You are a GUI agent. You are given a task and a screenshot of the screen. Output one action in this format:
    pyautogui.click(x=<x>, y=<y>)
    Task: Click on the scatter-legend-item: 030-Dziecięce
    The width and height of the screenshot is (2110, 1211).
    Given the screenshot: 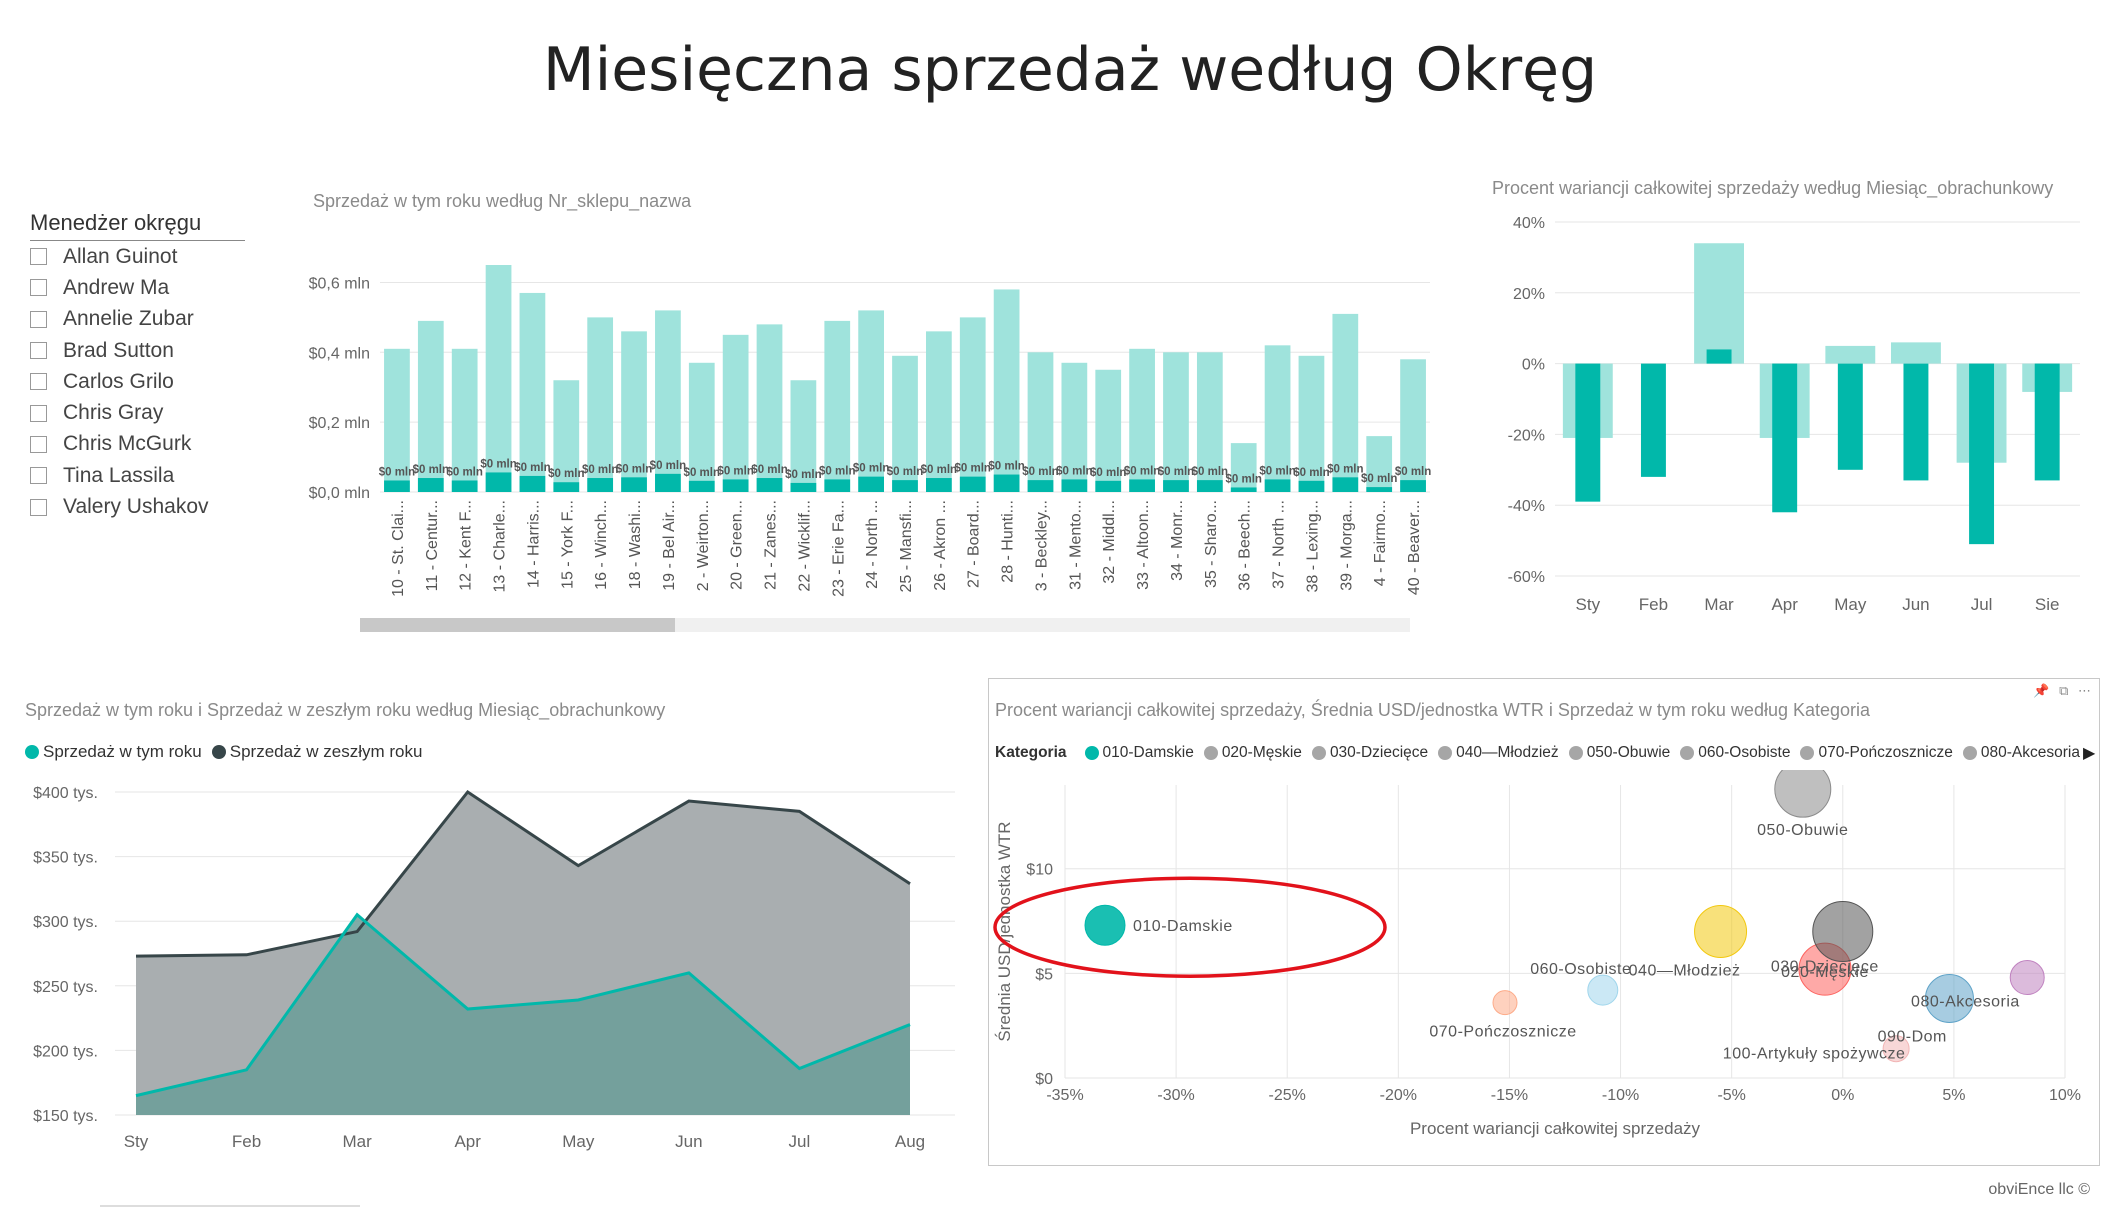 What is the action you would take?
    pyautogui.click(x=1369, y=753)
    